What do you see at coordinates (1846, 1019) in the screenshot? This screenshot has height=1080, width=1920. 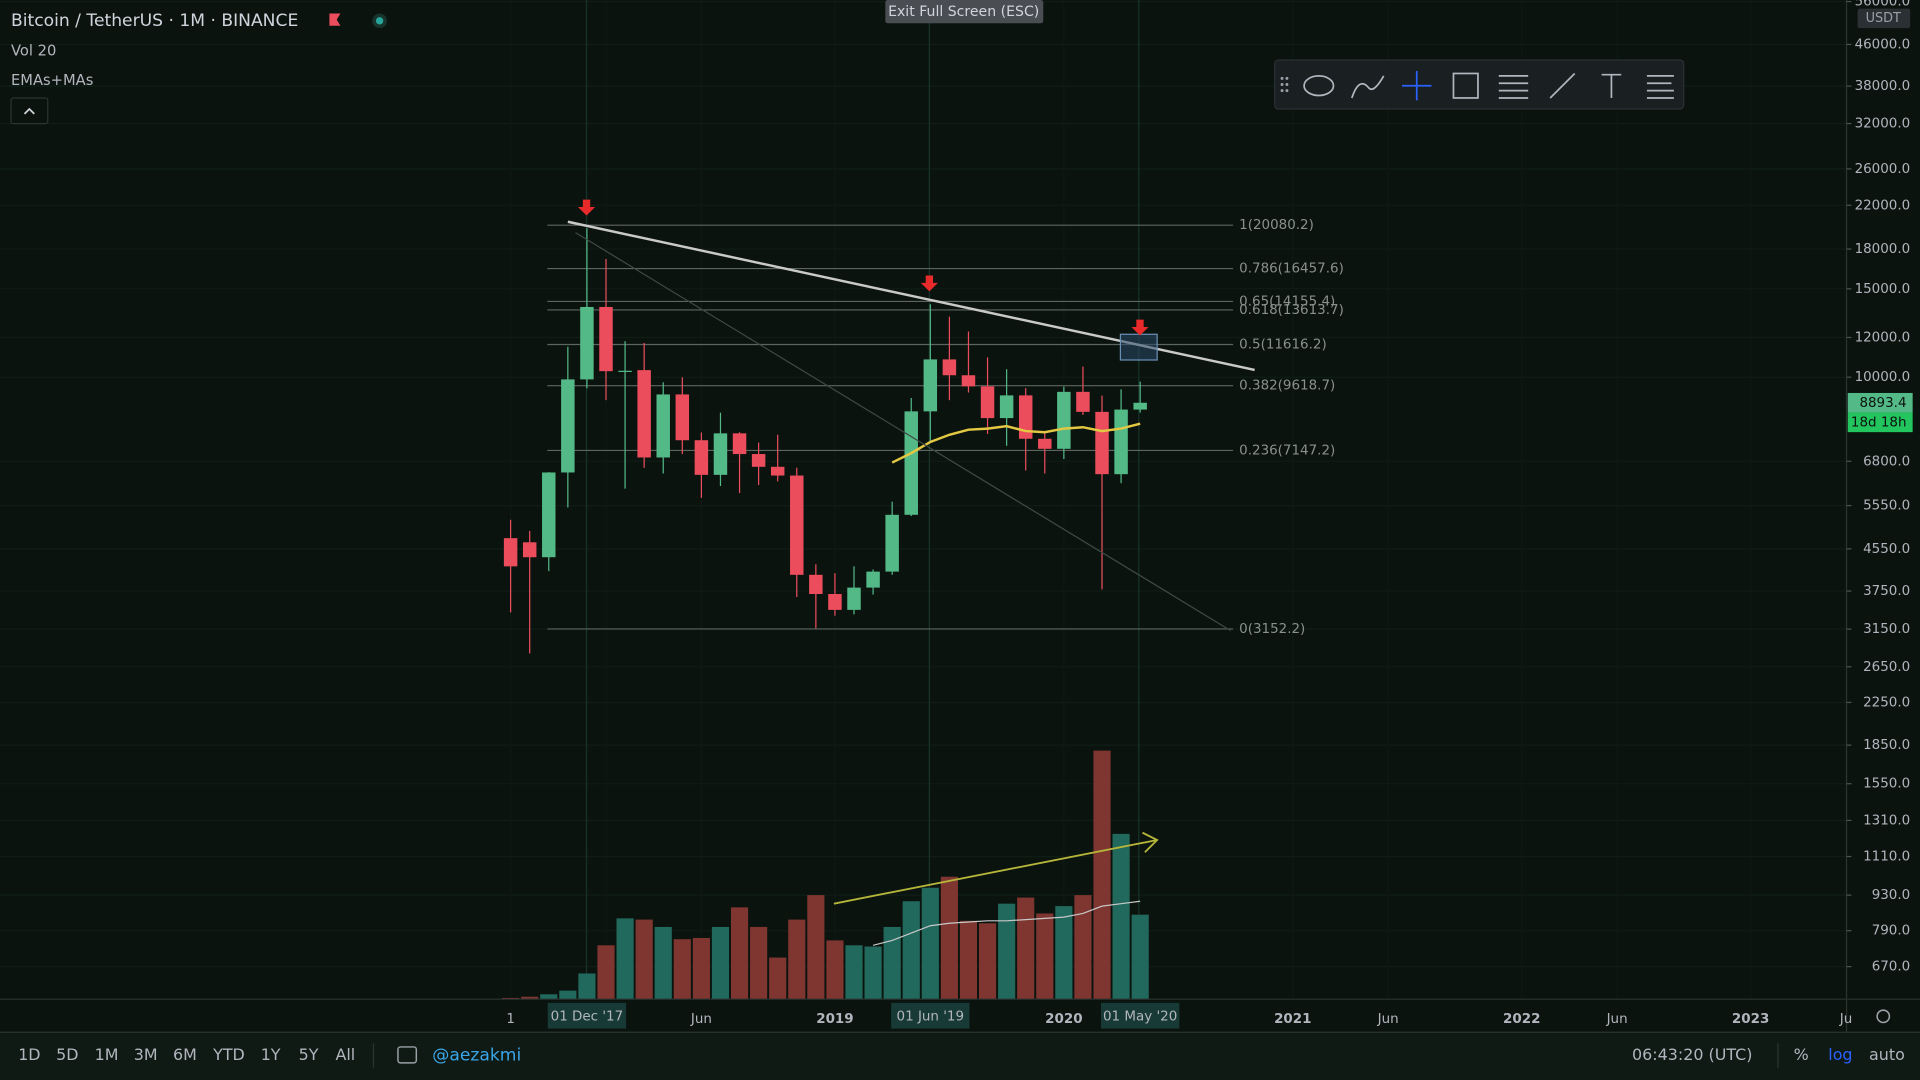 I see `x-tick-label: Ju` at bounding box center [1846, 1019].